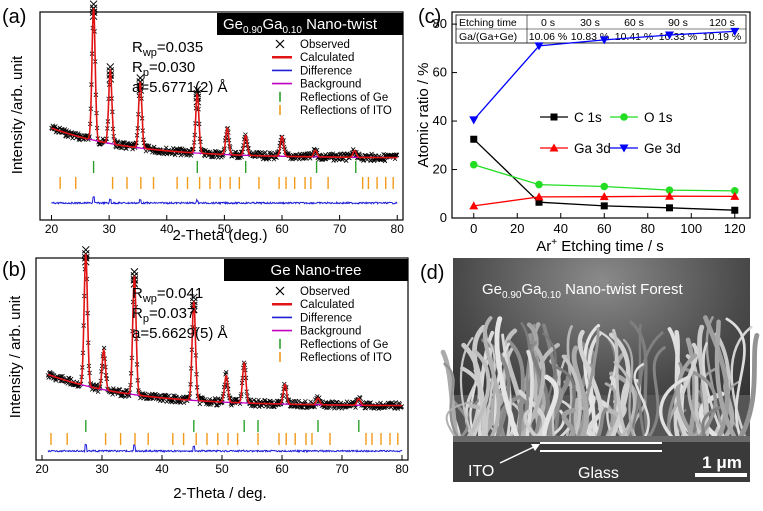 The width and height of the screenshot is (763, 511). Describe the element at coordinates (722, 23) in the screenshot. I see `table-time: 120 s` at that location.